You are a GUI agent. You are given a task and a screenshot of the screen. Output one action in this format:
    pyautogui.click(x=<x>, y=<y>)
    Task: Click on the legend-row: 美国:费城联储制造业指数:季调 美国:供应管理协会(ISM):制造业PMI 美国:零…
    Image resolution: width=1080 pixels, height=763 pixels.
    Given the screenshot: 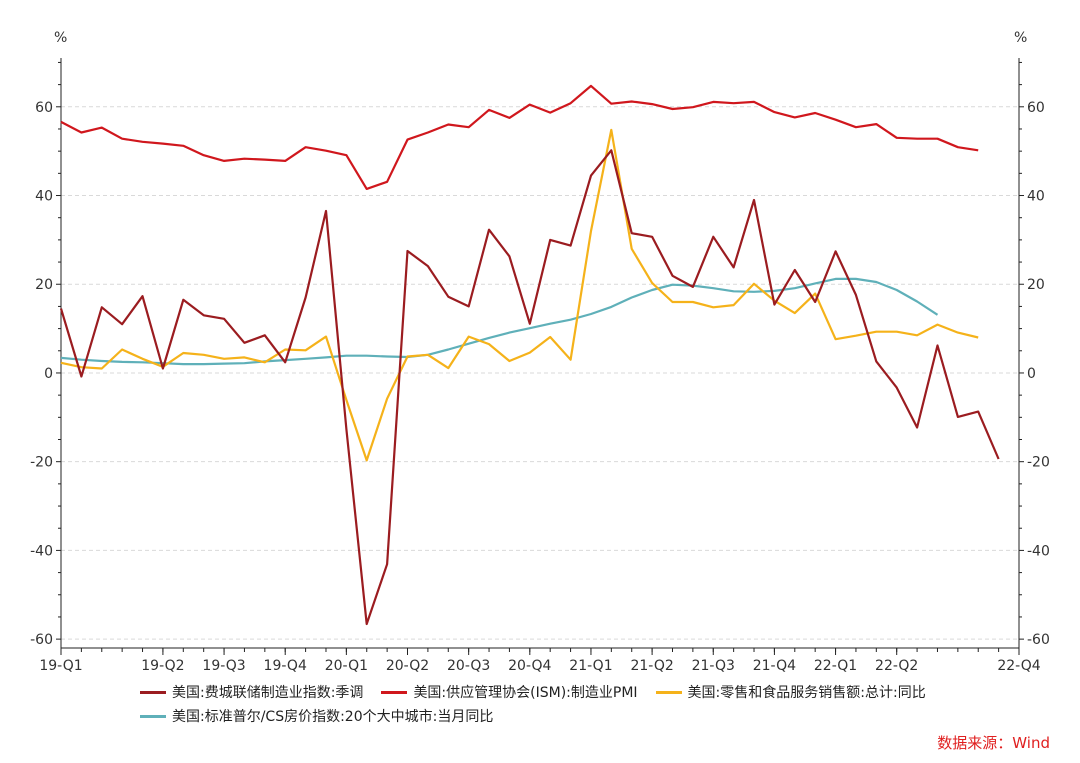 What is the action you would take?
    pyautogui.click(x=590, y=692)
    